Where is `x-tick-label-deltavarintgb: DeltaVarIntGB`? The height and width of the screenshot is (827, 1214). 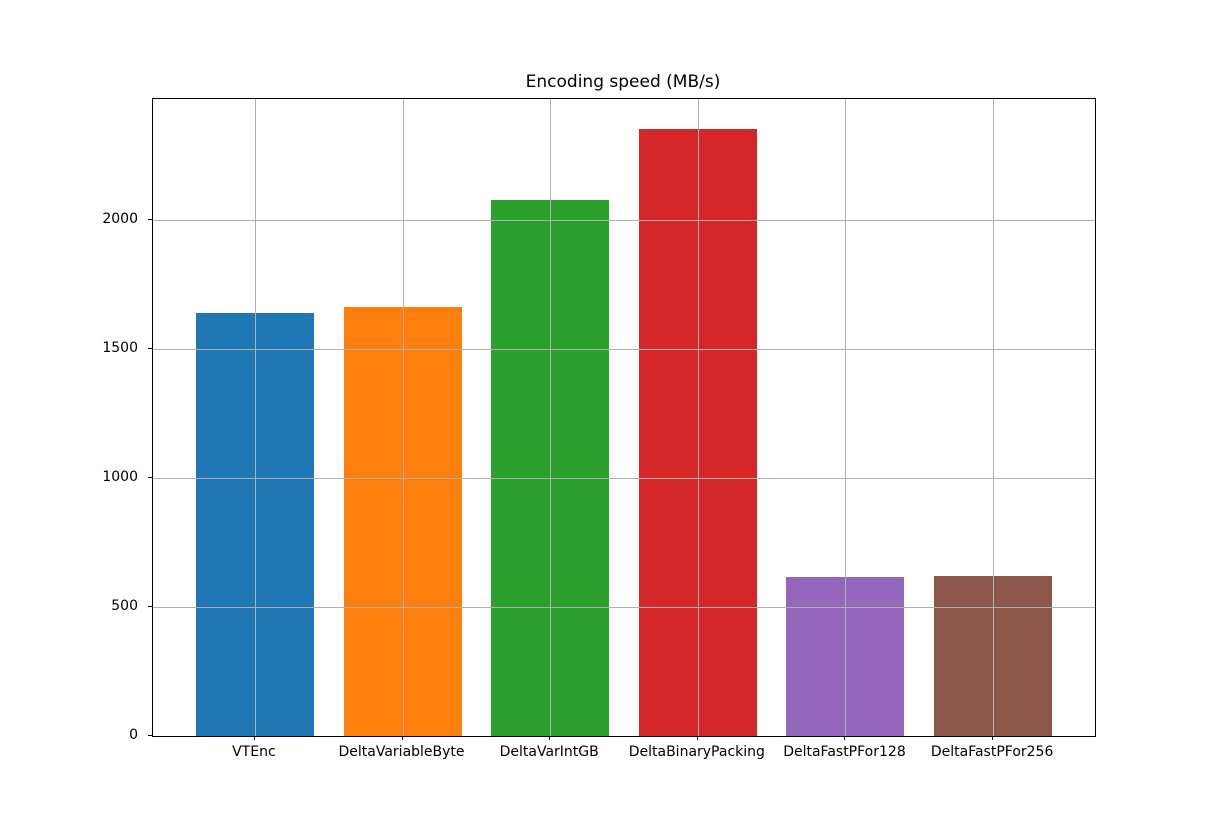
x-tick-label-deltavarintgb: DeltaVarIntGB is located at coordinates (549, 752).